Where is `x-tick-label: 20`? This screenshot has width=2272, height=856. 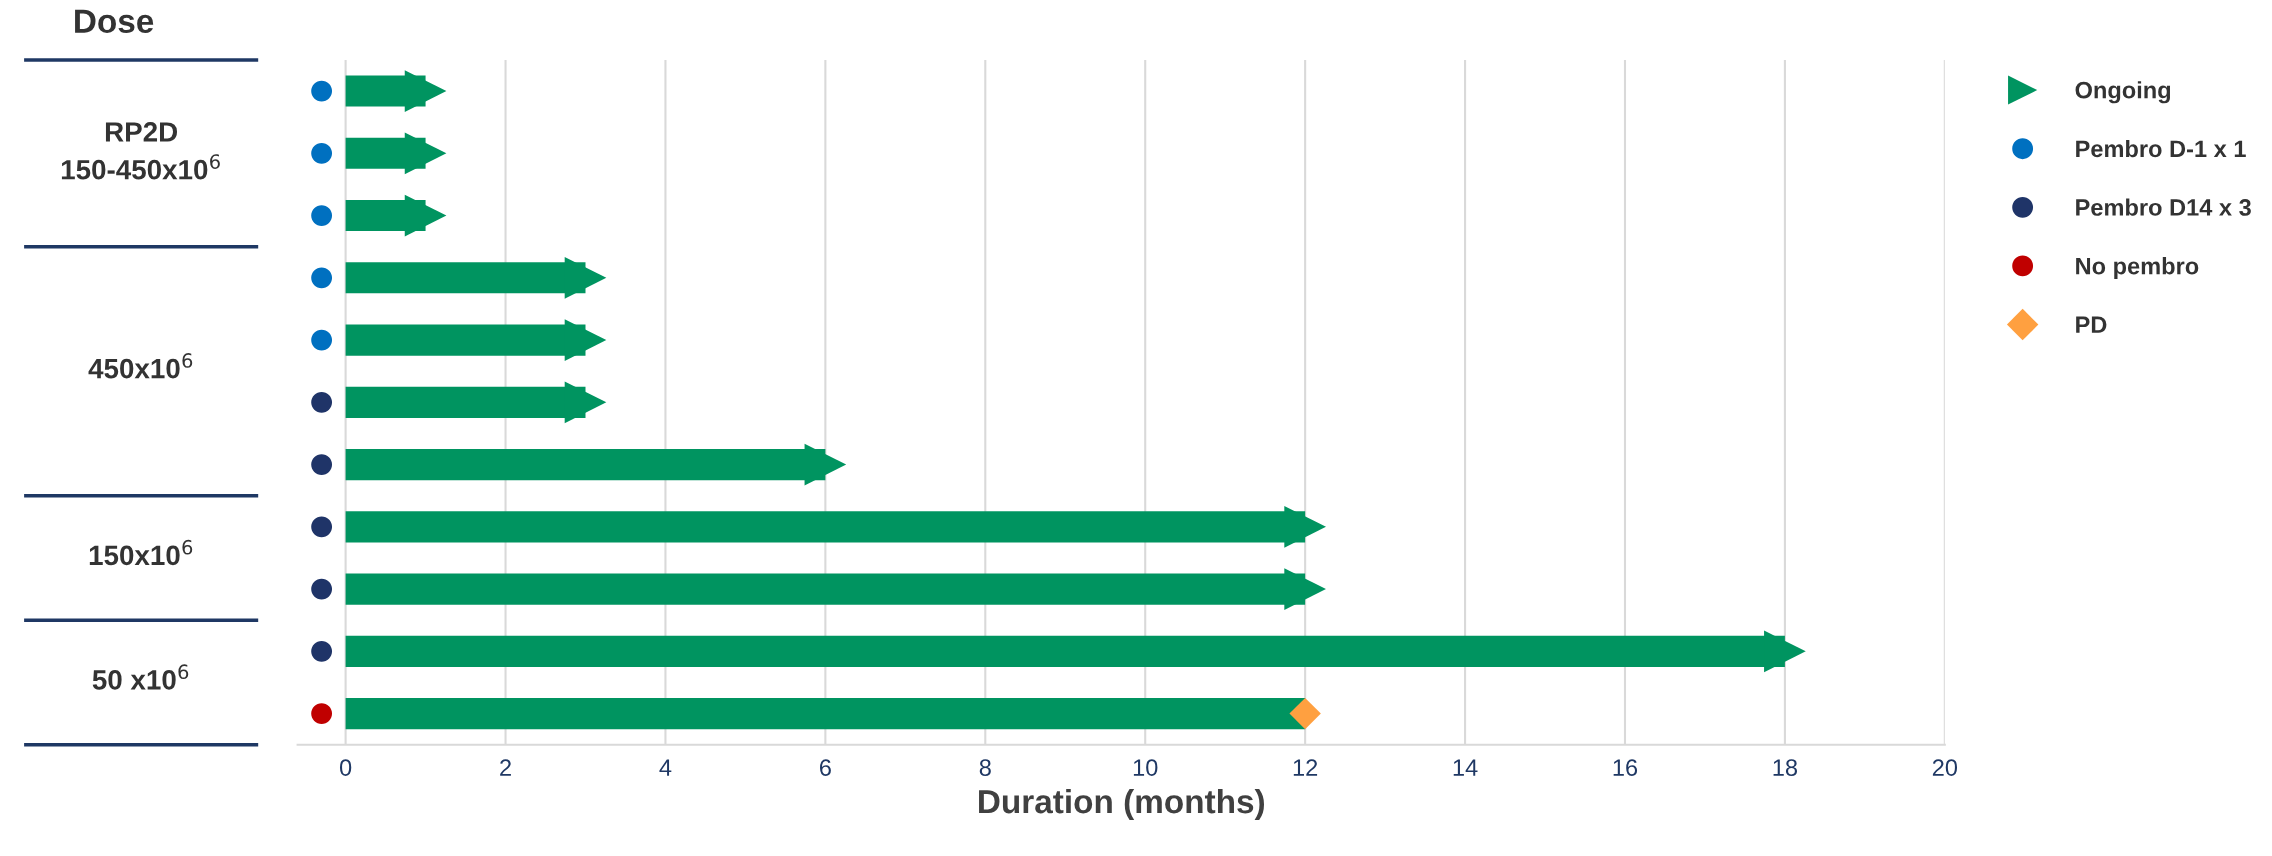 x-tick-label: 20 is located at coordinates (1945, 767).